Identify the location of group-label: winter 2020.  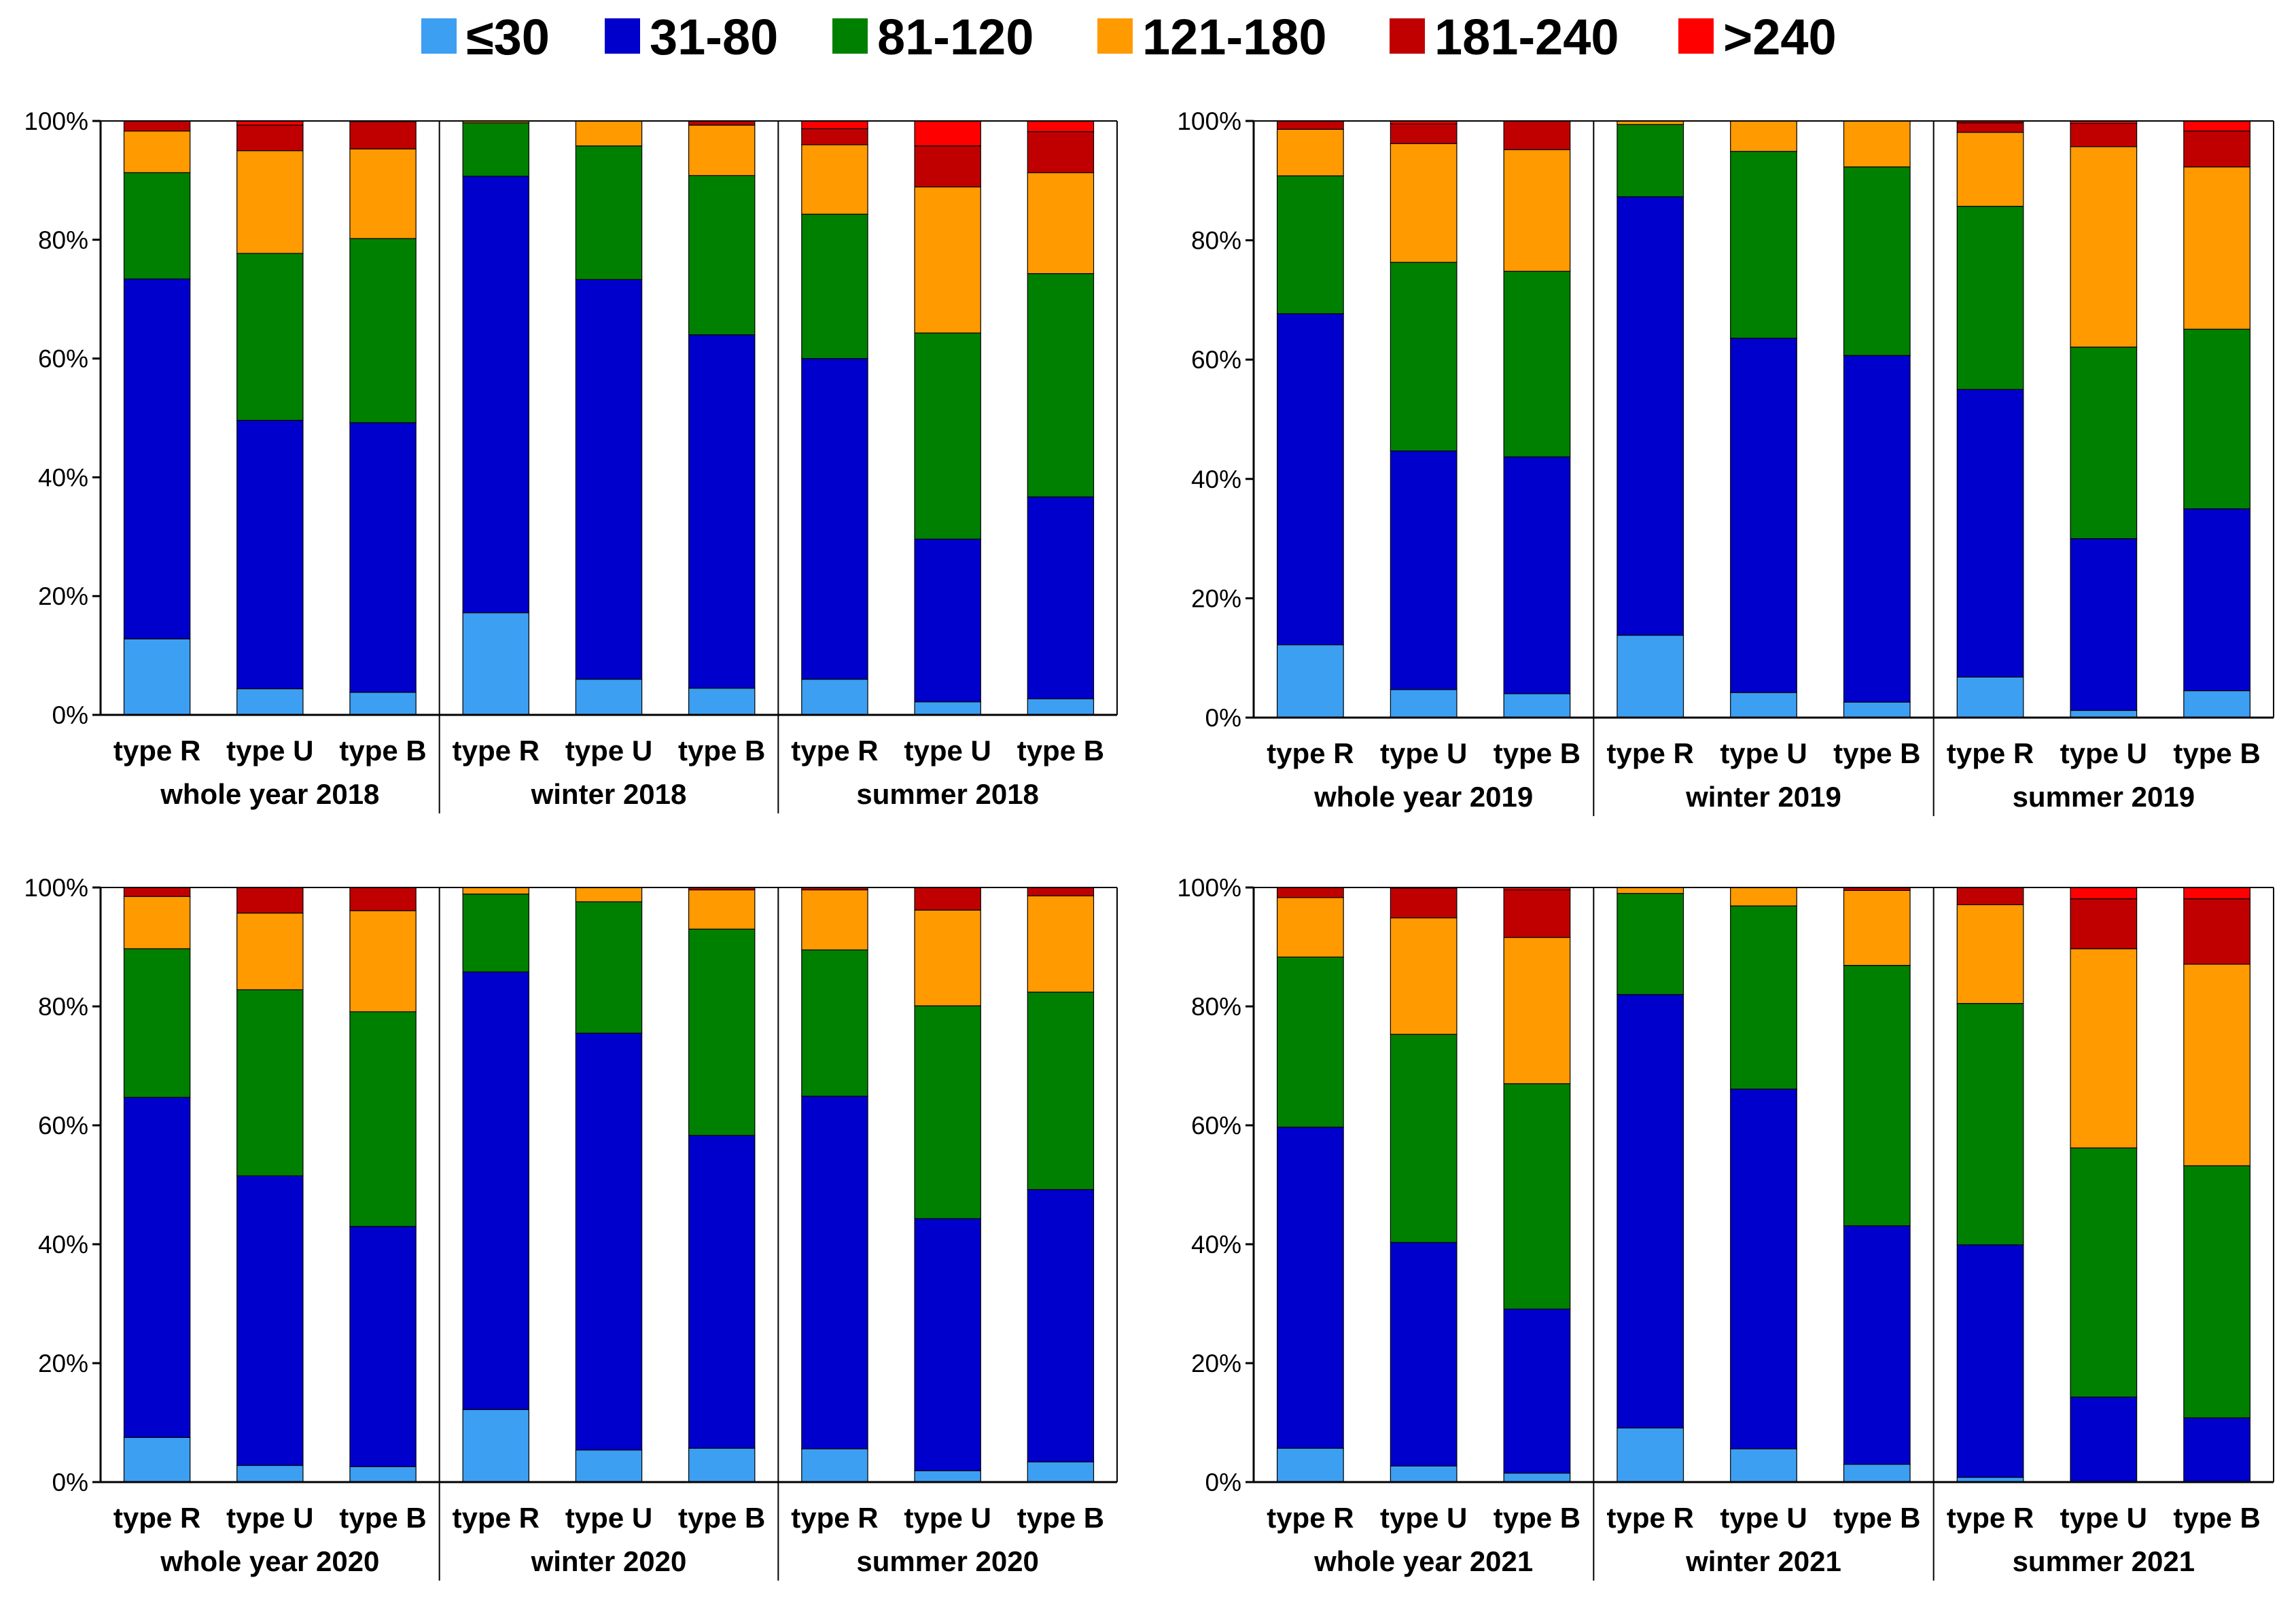
(609, 1561).